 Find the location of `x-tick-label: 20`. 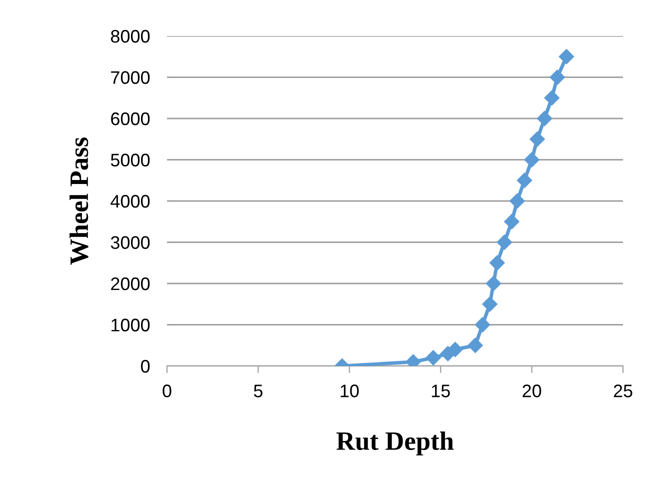

x-tick-label: 20 is located at coordinates (532, 391).